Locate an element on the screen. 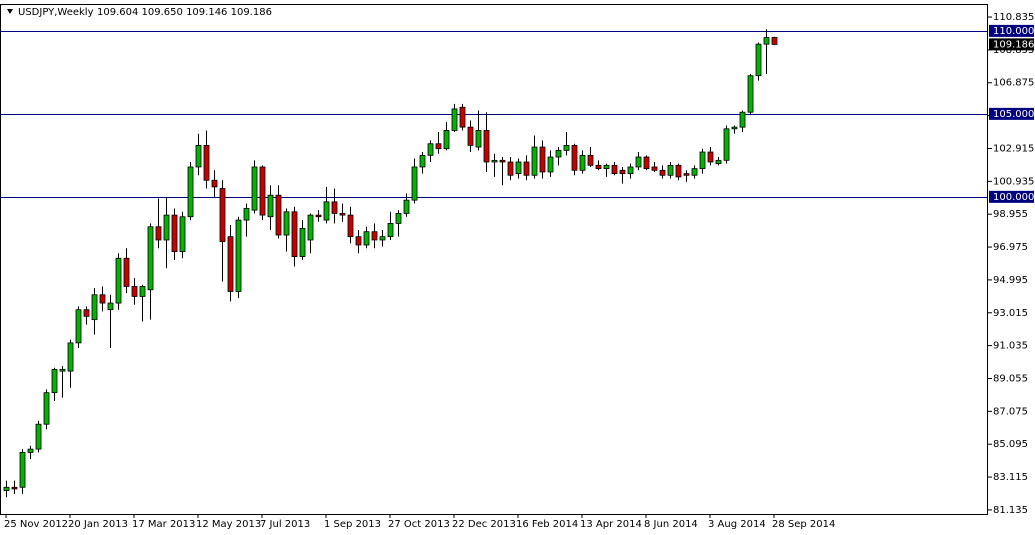 This screenshot has width=1035, height=535. y-tick-label: 100.935 is located at coordinates (1013, 181).